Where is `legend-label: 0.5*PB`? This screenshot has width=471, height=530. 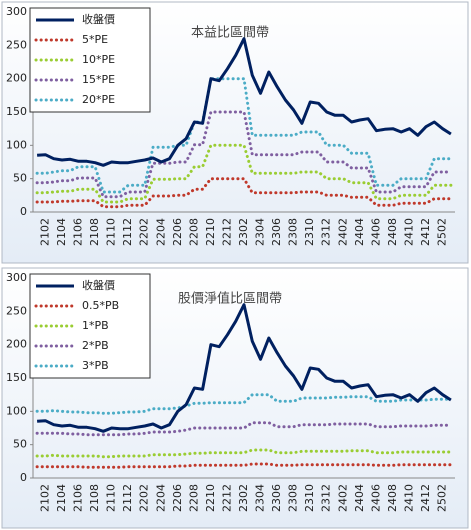 legend-label: 0.5*PB is located at coordinates (100, 305).